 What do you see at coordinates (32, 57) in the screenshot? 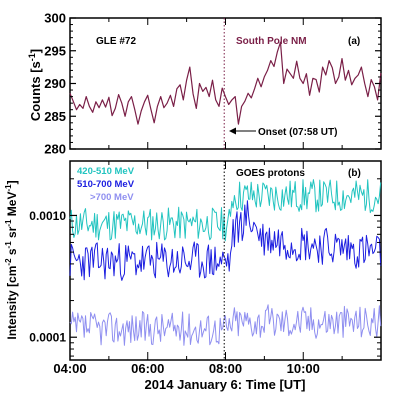
I see `panel-a-ylabel-exp: -1` at bounding box center [32, 57].